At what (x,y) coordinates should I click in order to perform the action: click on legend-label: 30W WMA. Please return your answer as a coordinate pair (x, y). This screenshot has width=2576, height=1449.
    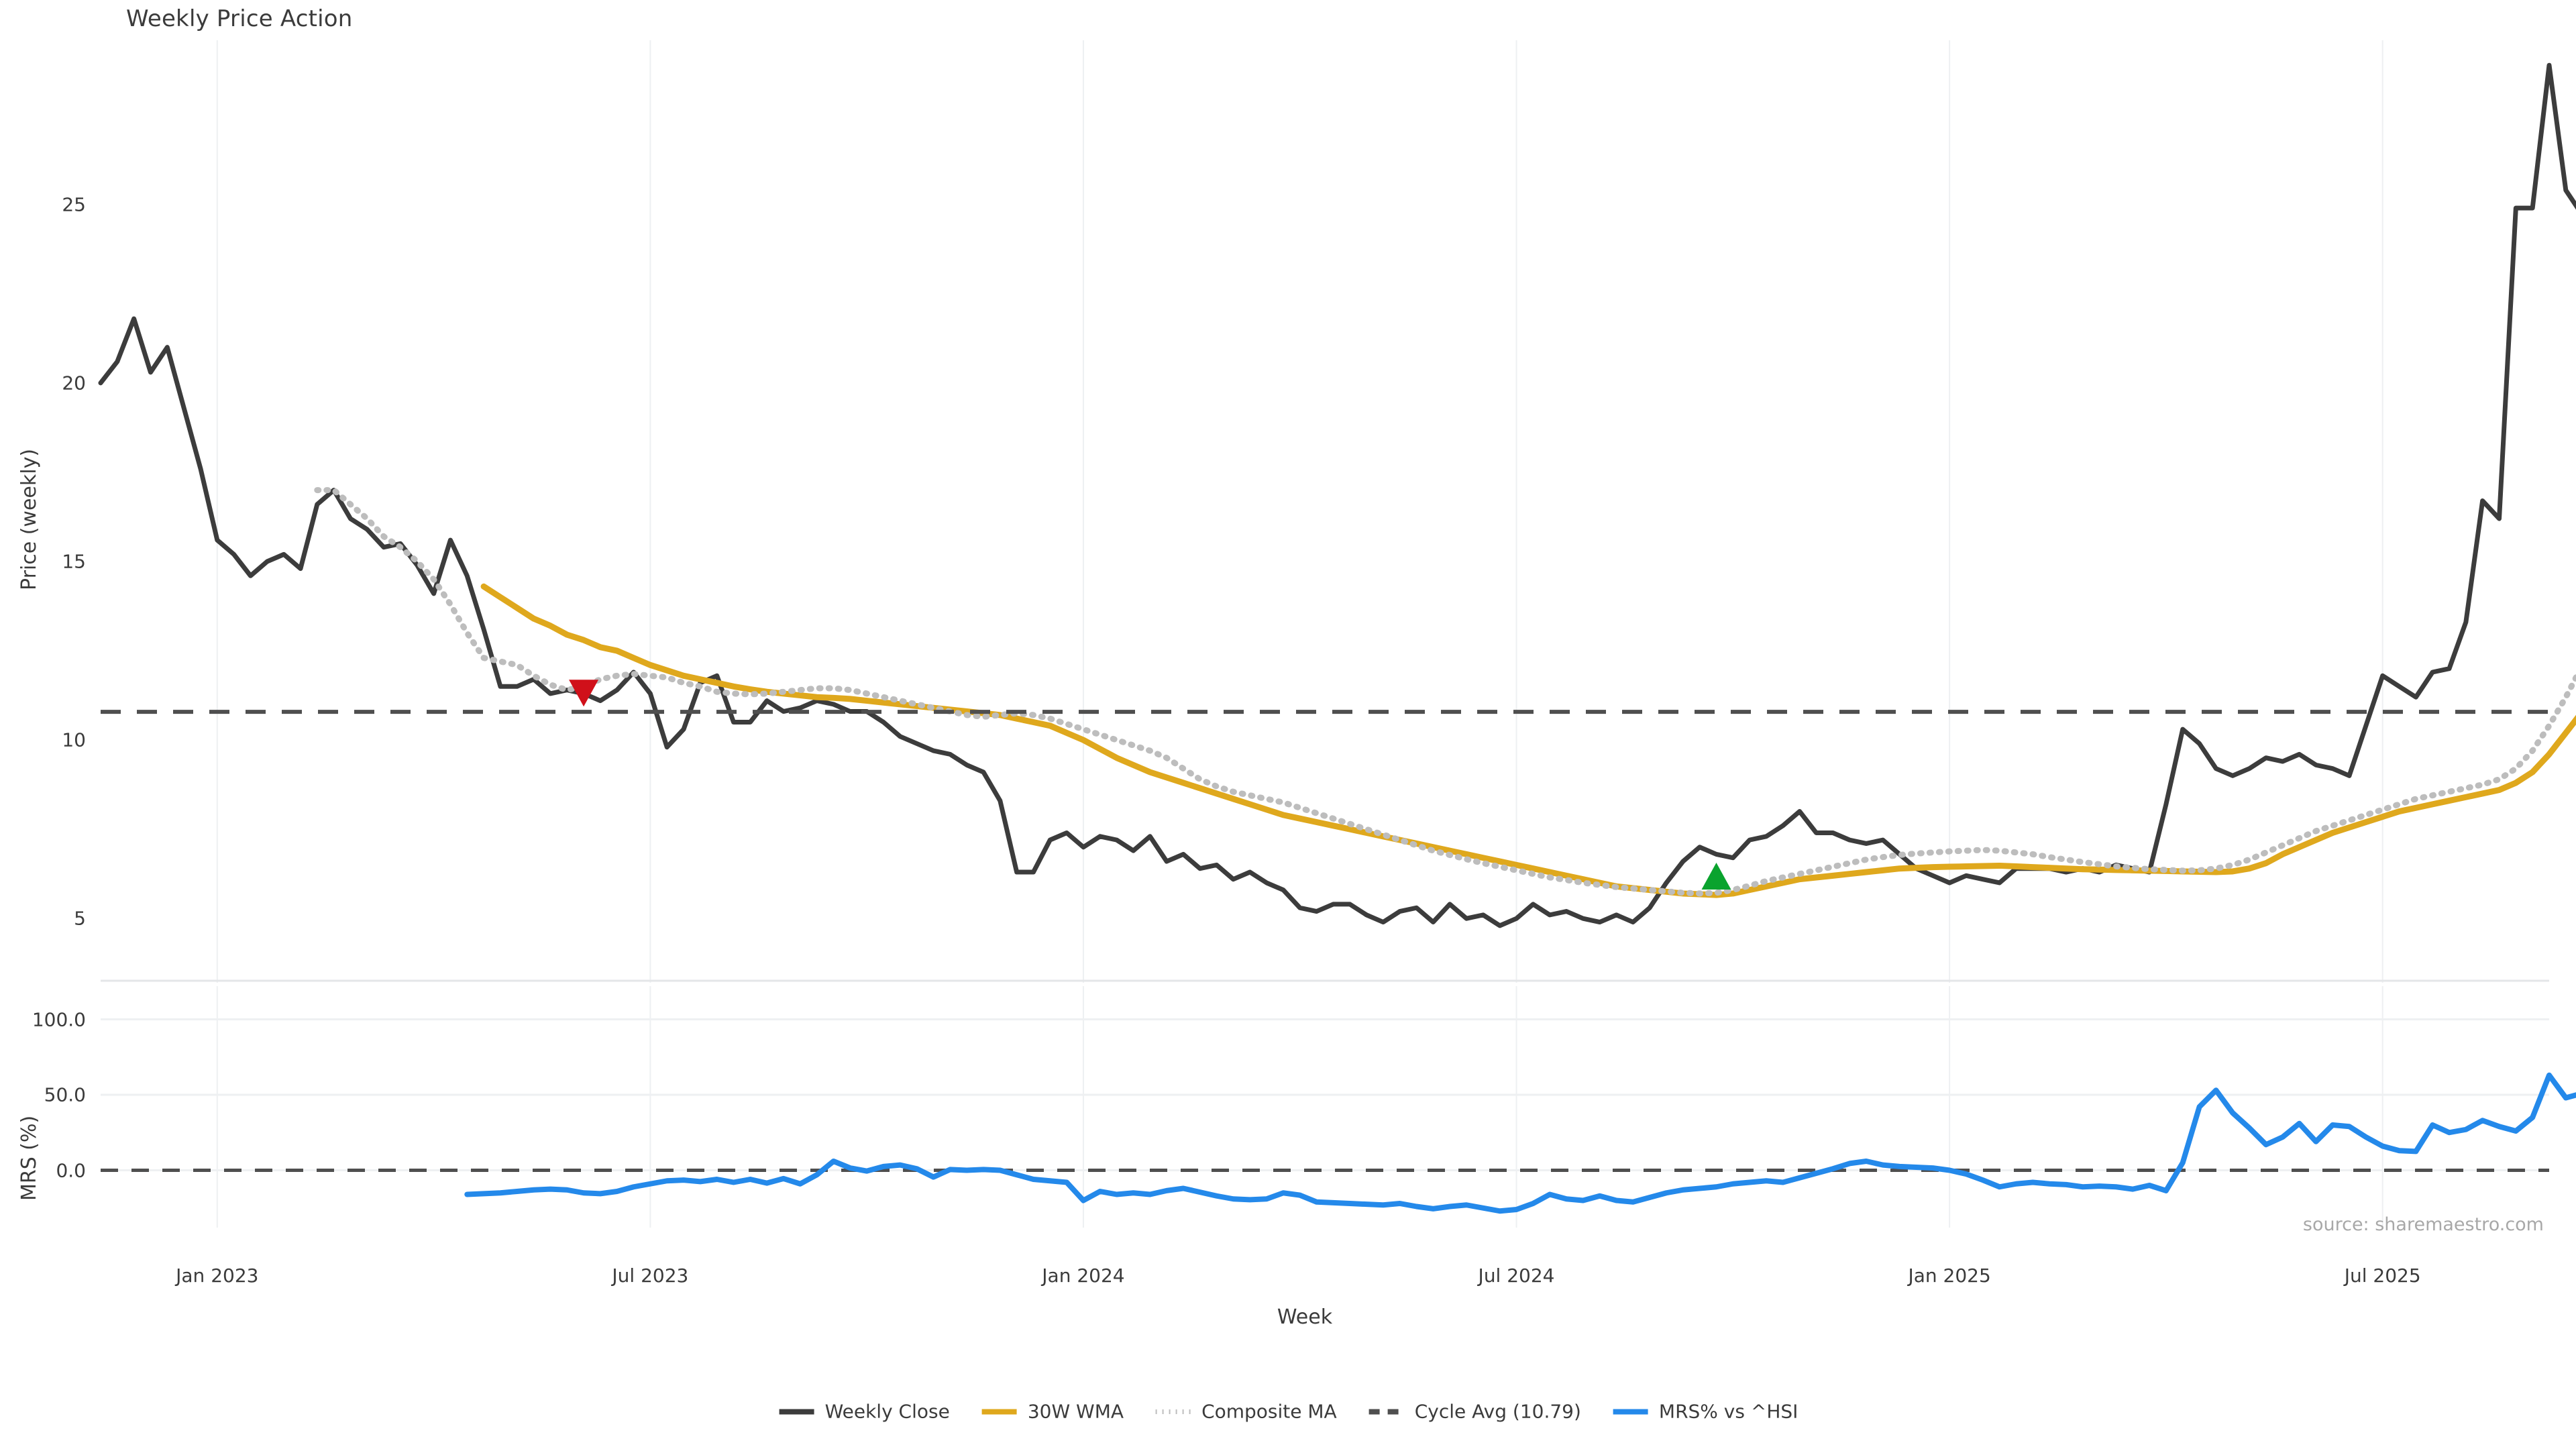
    Looking at the image, I should click on (1075, 1411).